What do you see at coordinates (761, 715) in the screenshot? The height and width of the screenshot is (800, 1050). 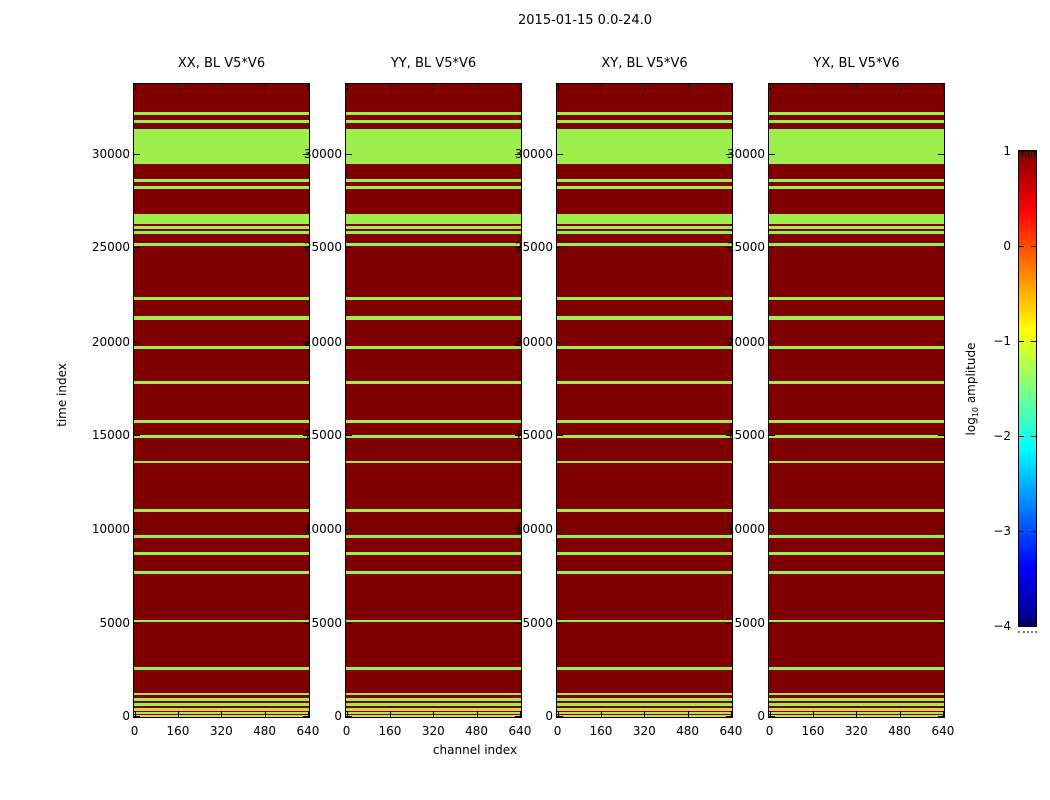 I see `y-tick-label: 0` at bounding box center [761, 715].